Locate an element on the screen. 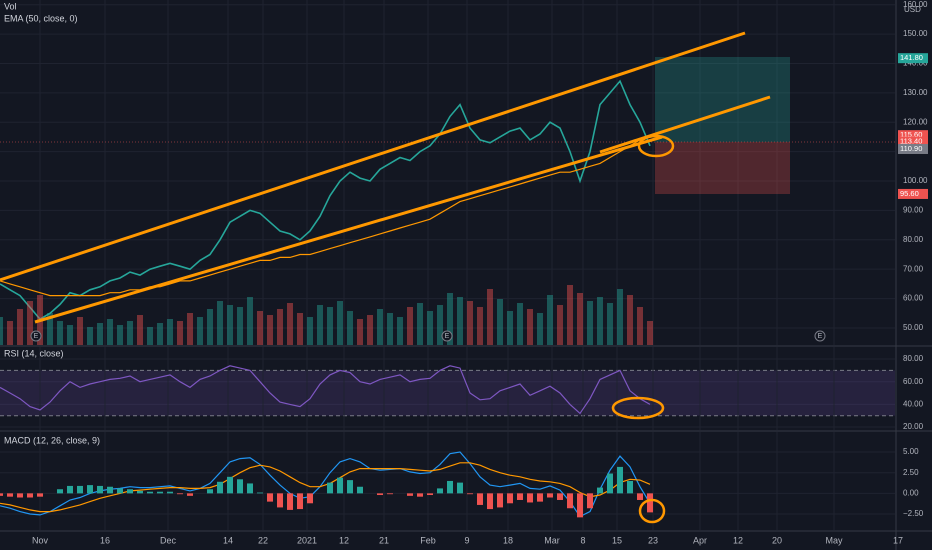  y-tick-label: 150.00 is located at coordinates (915, 33).